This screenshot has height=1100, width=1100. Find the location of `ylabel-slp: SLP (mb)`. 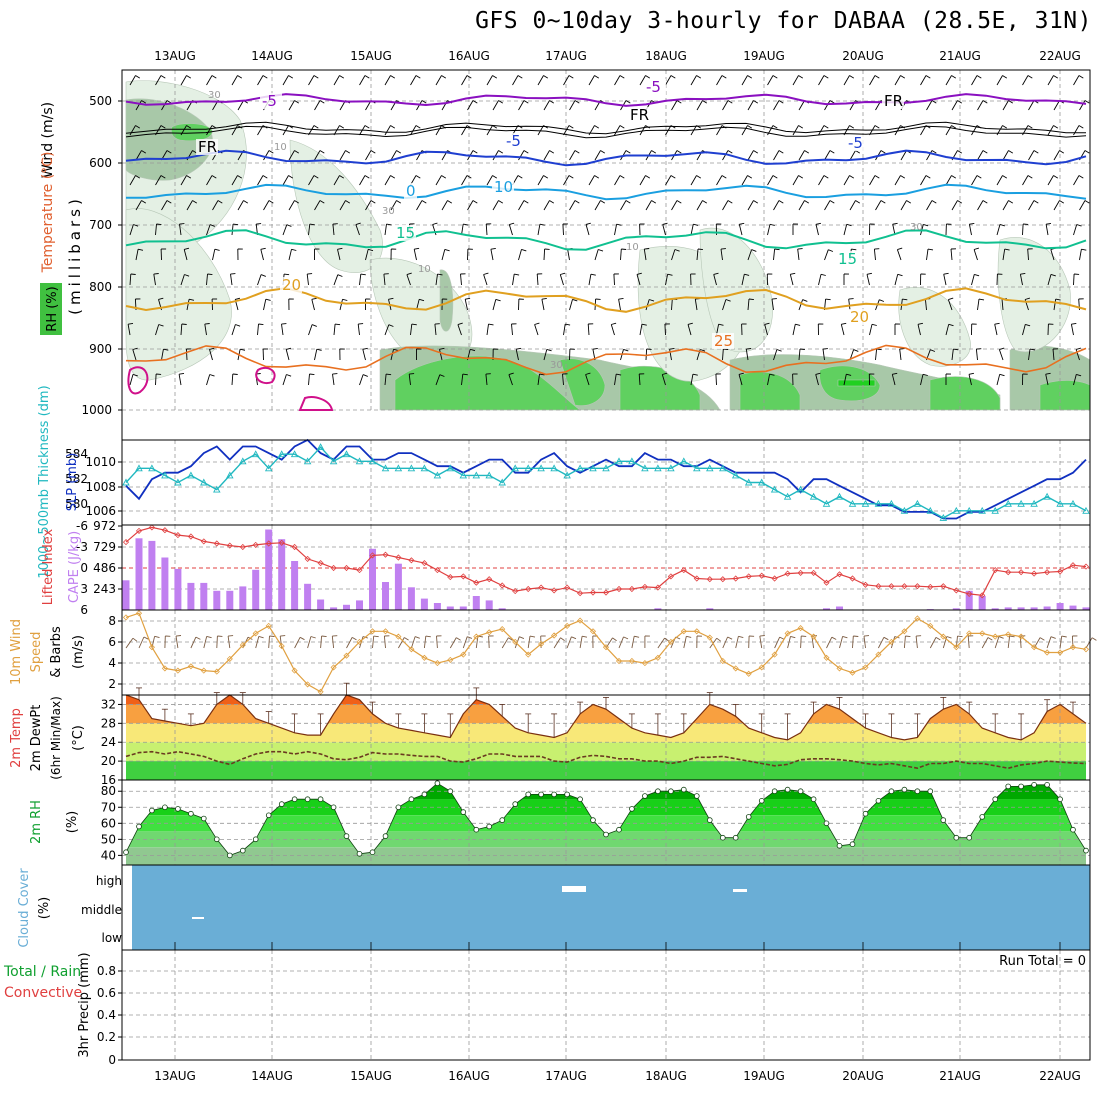

ylabel-slp: SLP (mb) is located at coordinates (72, 482).